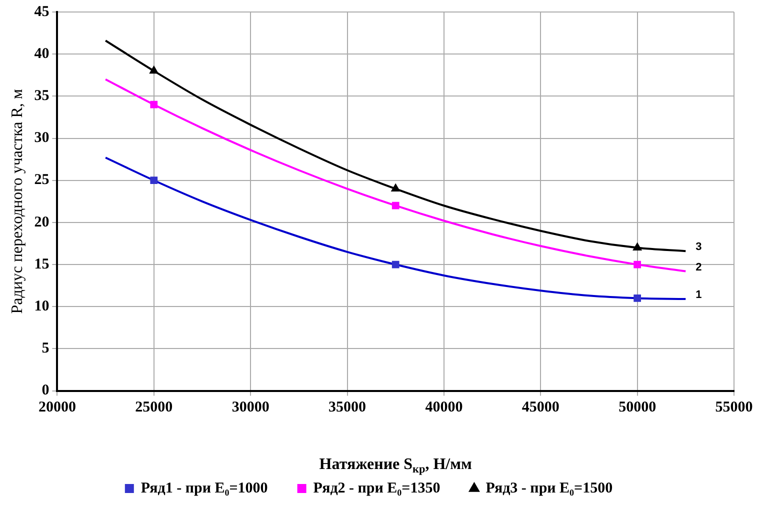 The width and height of the screenshot is (764, 506). Describe the element at coordinates (444, 408) in the screenshot. I see `x-tick-label: 40000` at that location.